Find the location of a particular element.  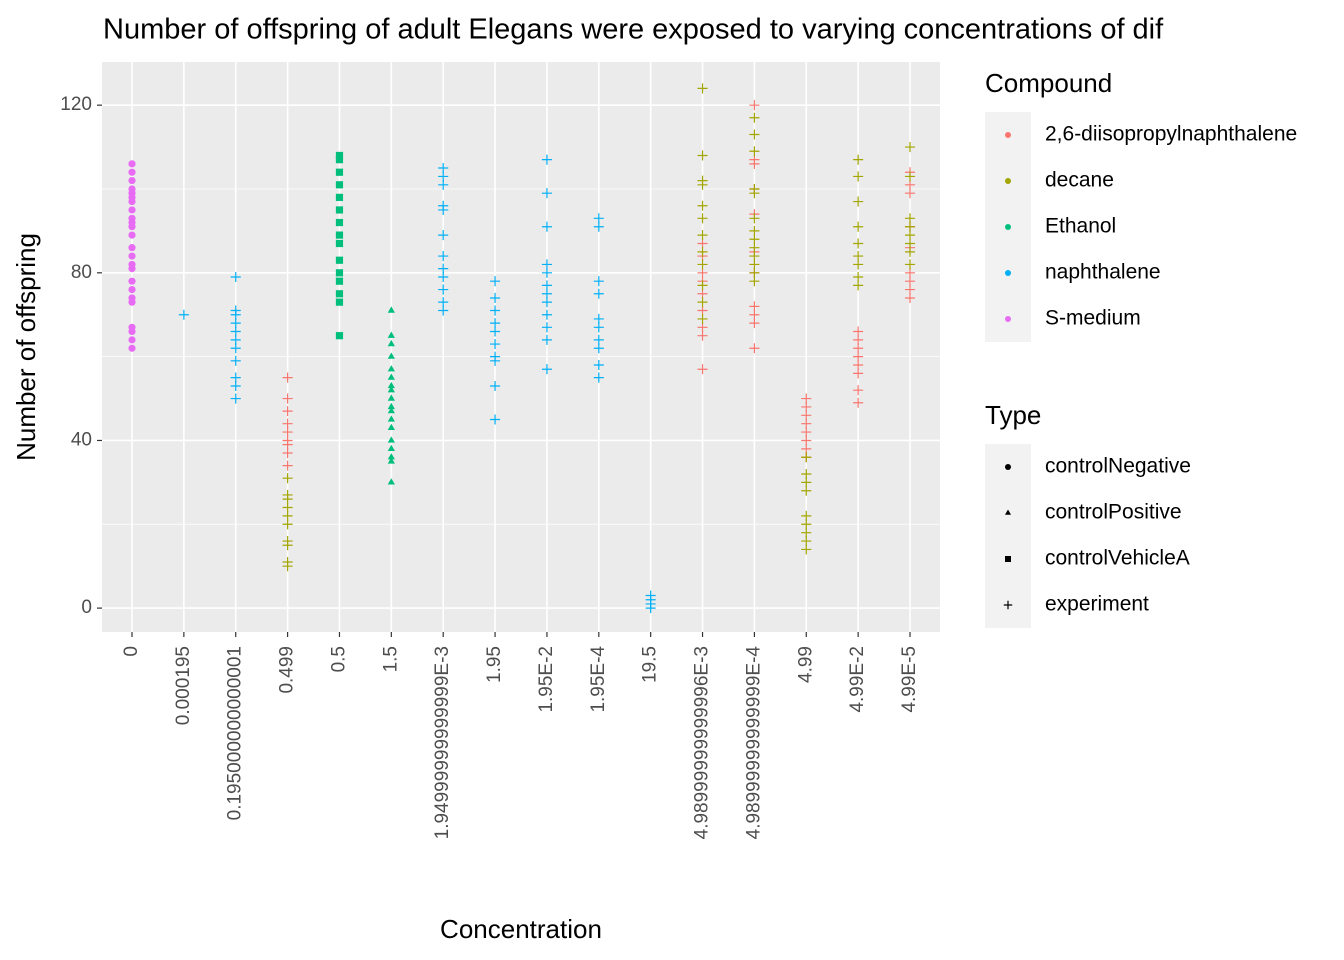

legend-label: decane is located at coordinates (1079, 180).